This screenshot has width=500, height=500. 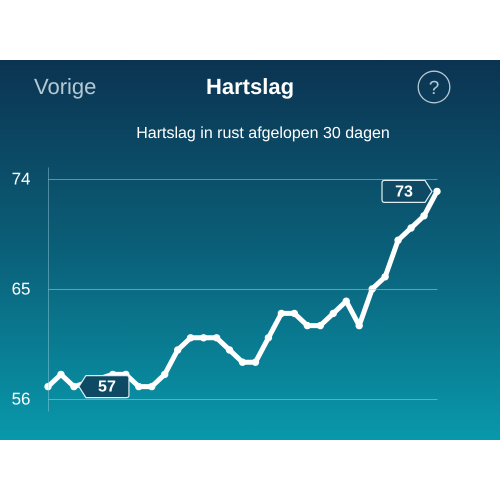 I want to click on chart-title: Hartslag, so click(x=250, y=86).